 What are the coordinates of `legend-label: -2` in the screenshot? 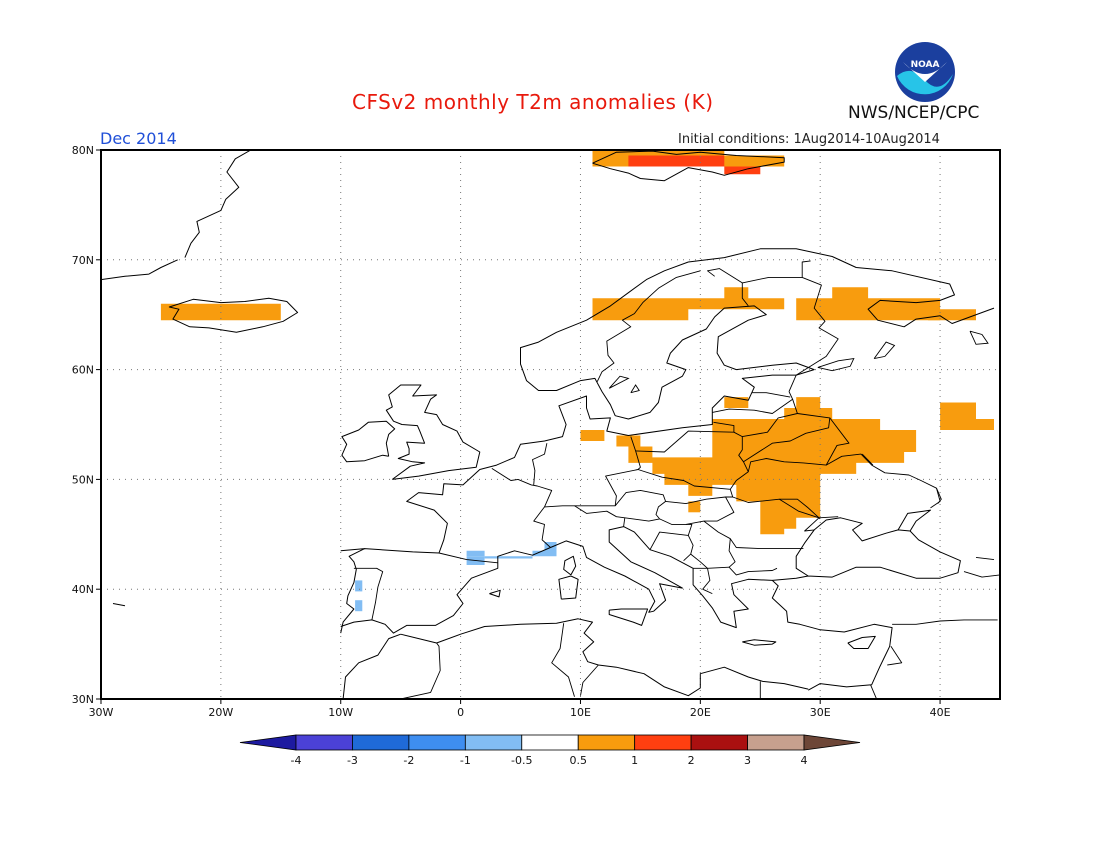 It's located at (408, 760).